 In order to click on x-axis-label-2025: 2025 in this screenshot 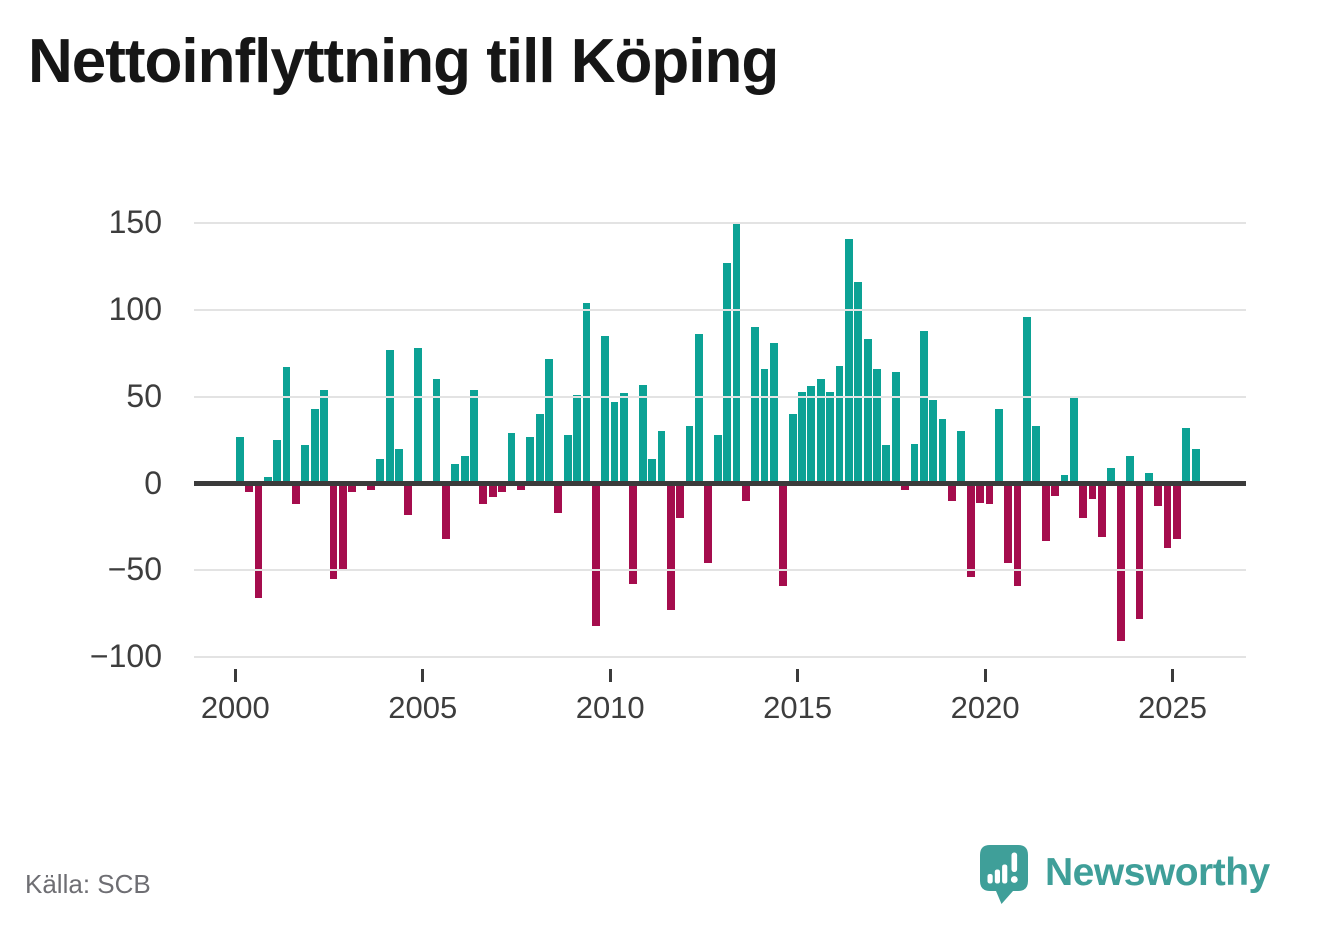, I will do `click(1173, 707)`.